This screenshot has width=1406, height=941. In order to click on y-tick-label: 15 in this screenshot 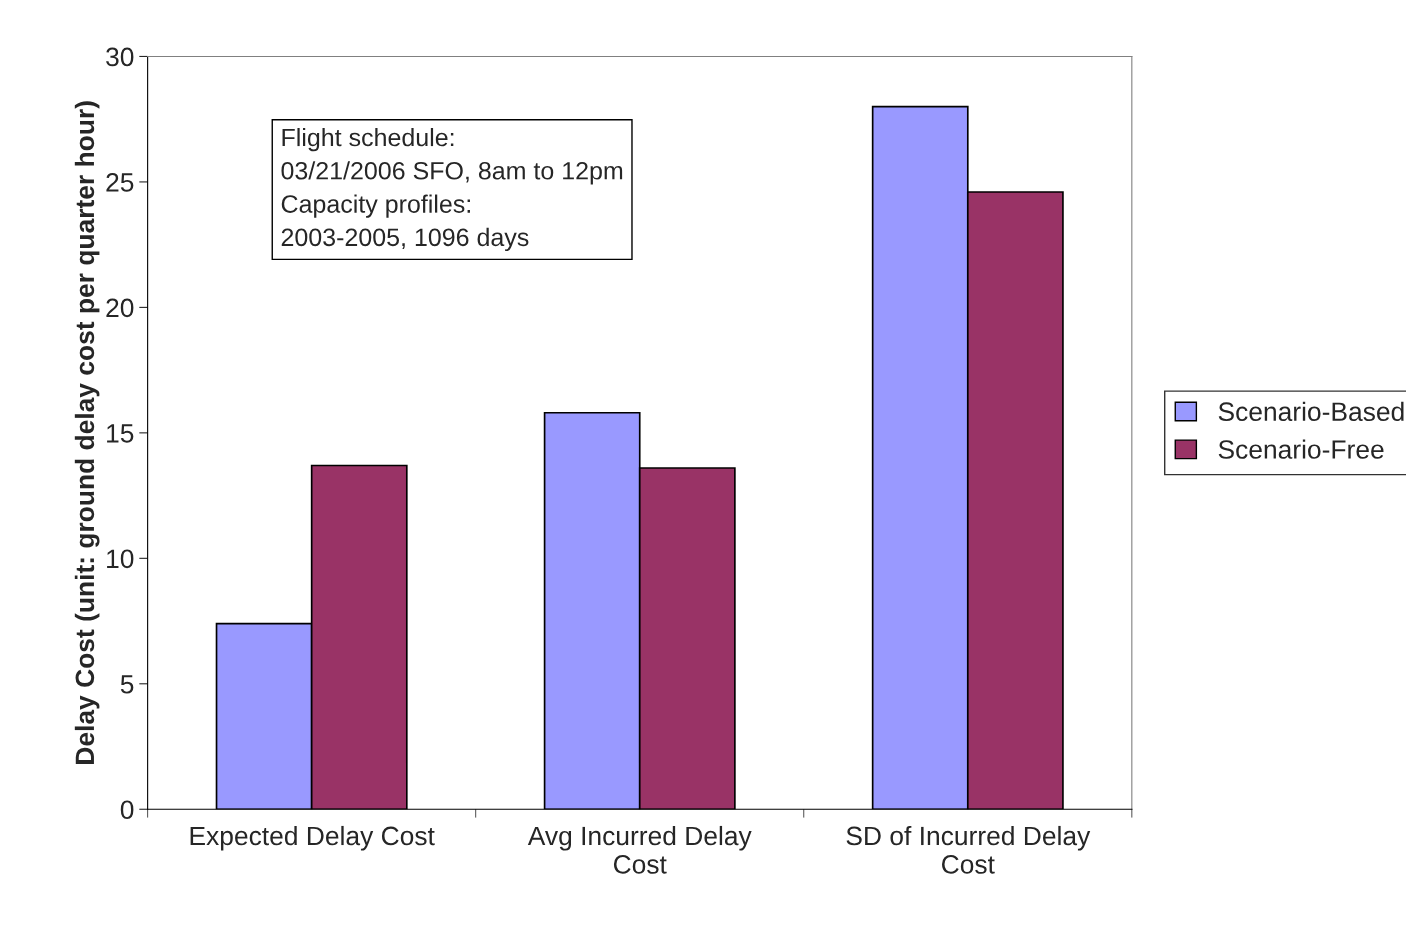, I will do `click(120, 433)`.